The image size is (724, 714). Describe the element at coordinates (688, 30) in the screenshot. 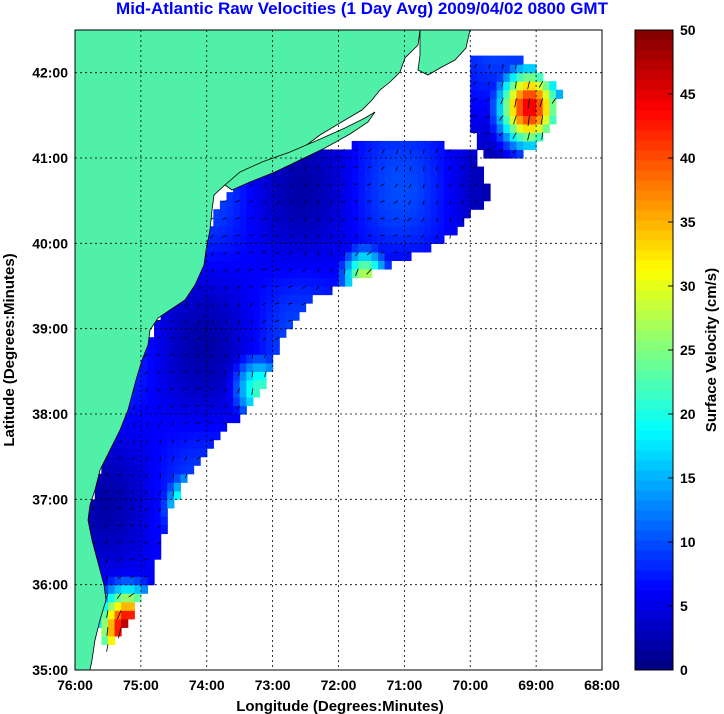

I see `colorbar-tick-label: 50` at that location.